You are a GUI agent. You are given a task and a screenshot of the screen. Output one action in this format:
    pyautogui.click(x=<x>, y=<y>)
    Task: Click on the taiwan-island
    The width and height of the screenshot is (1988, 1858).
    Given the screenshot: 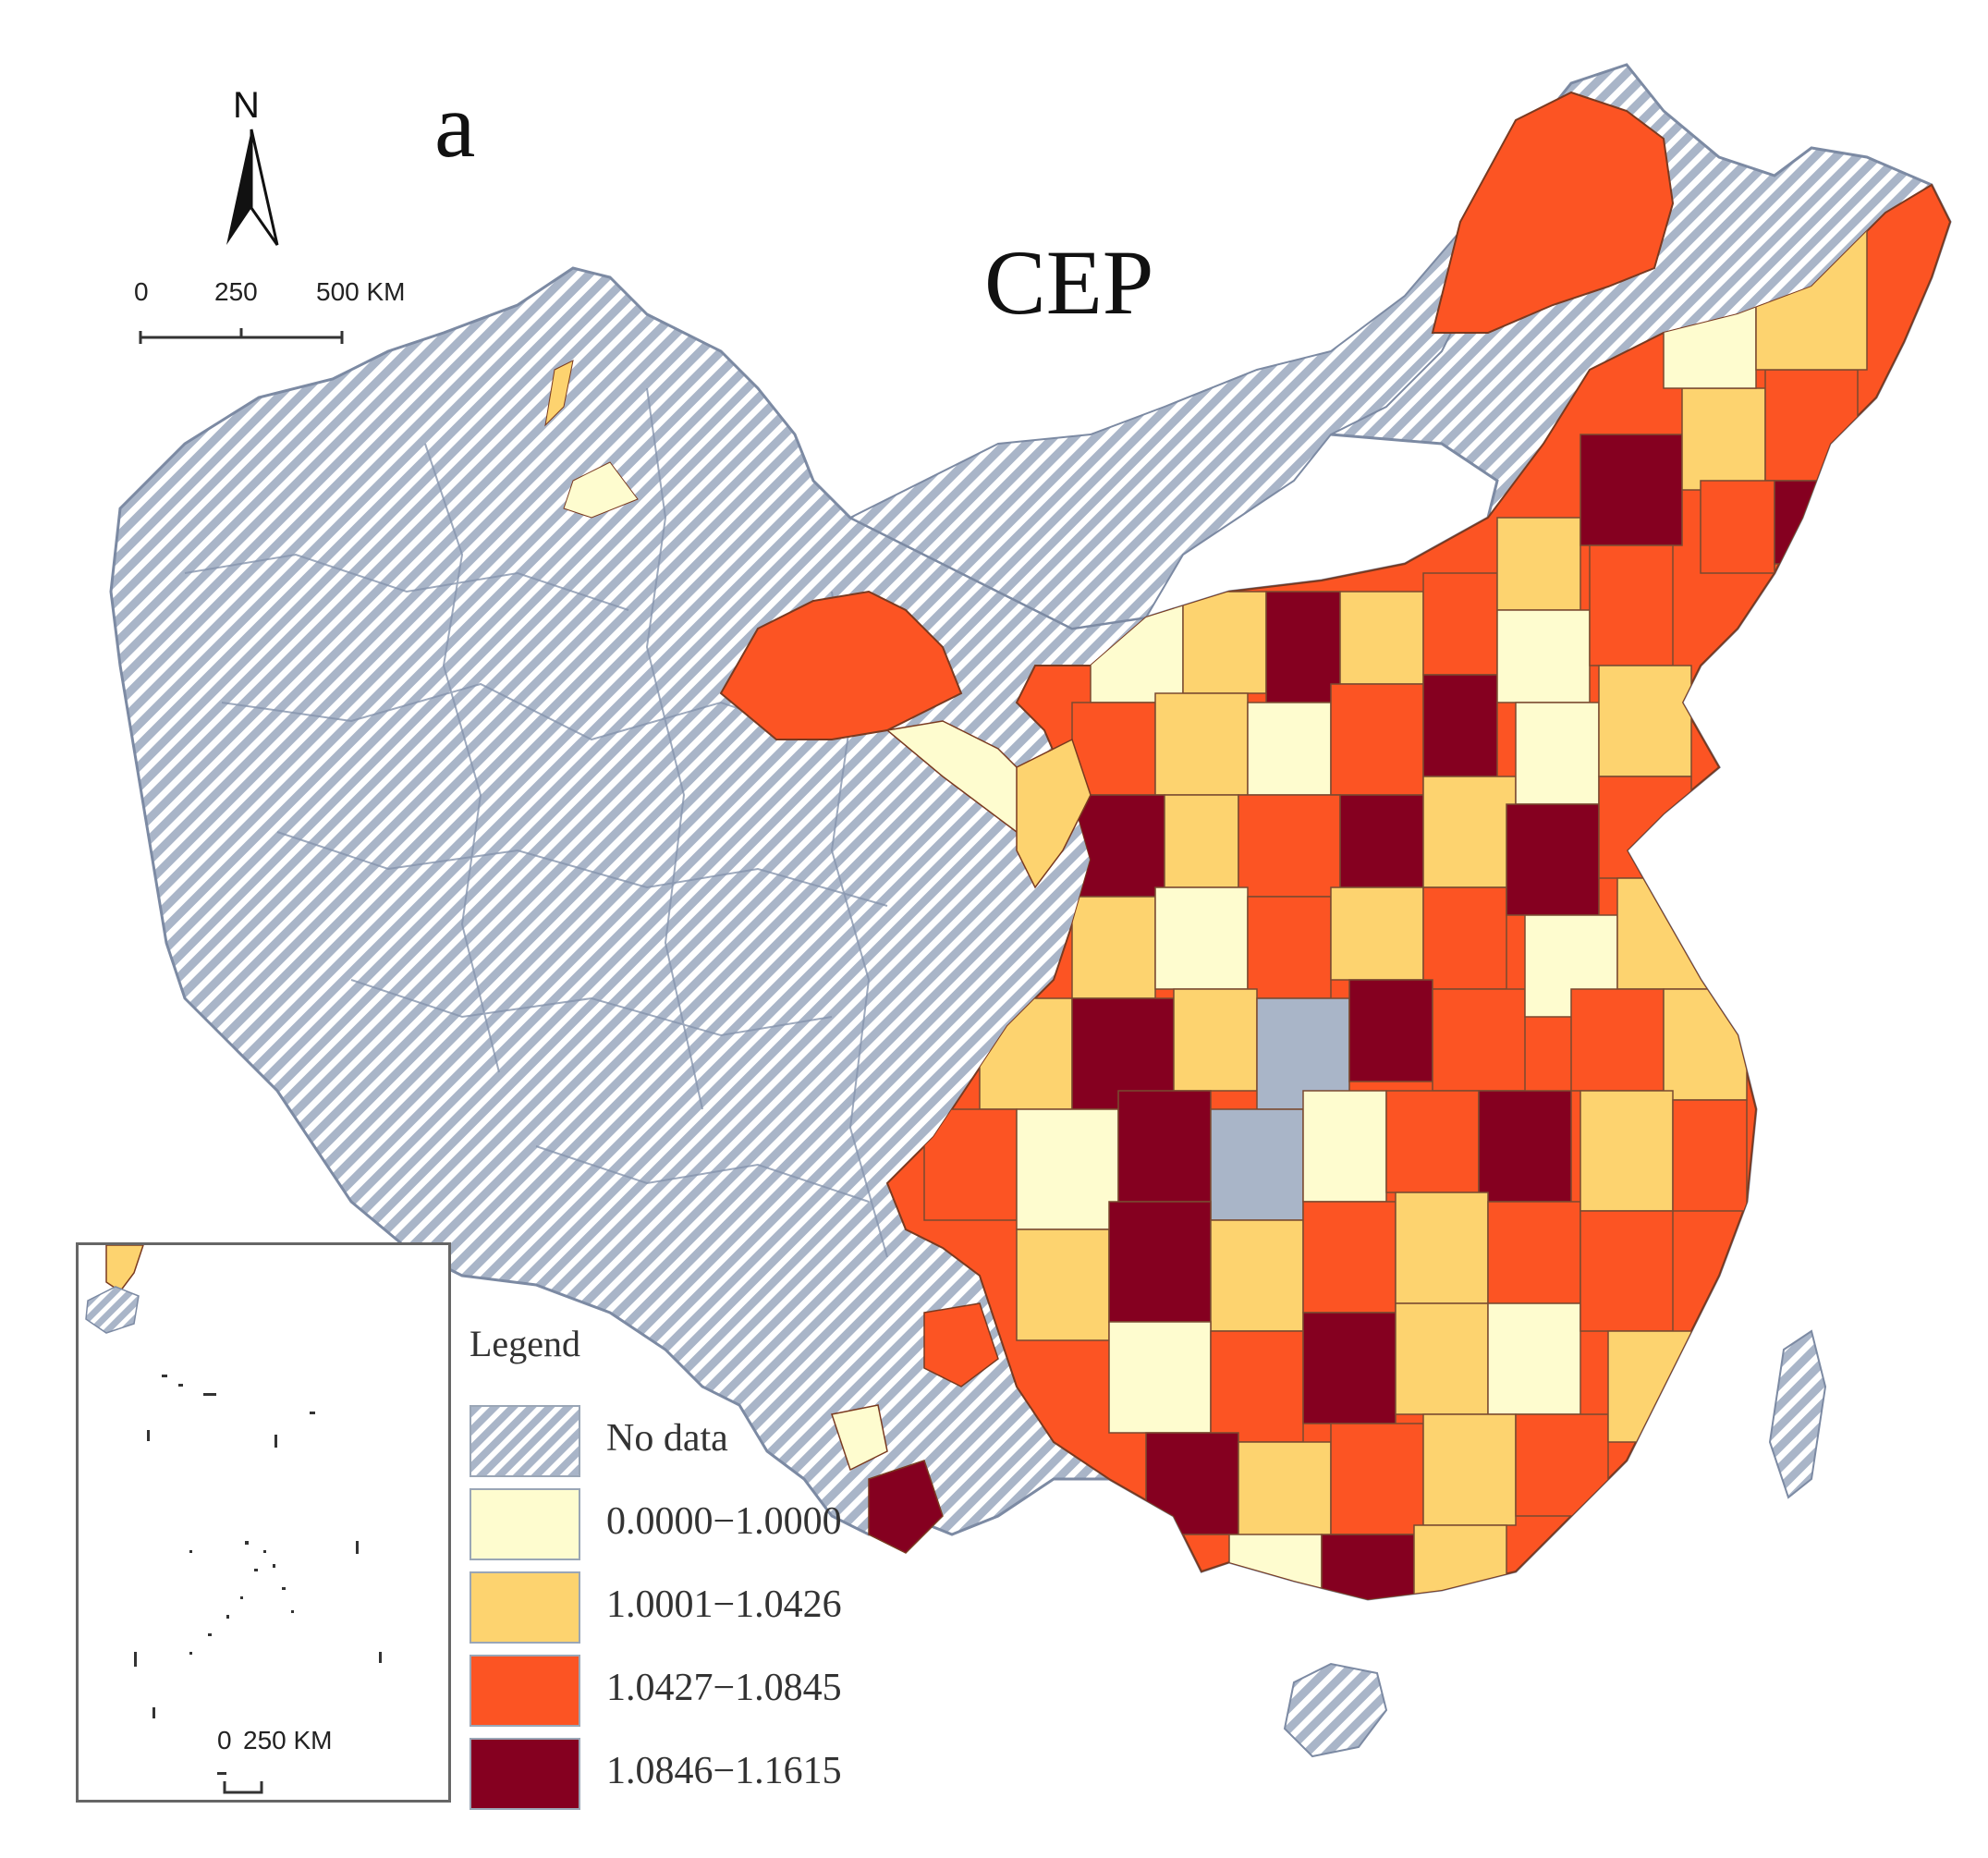 What is the action you would take?
    pyautogui.click(x=1797, y=1414)
    